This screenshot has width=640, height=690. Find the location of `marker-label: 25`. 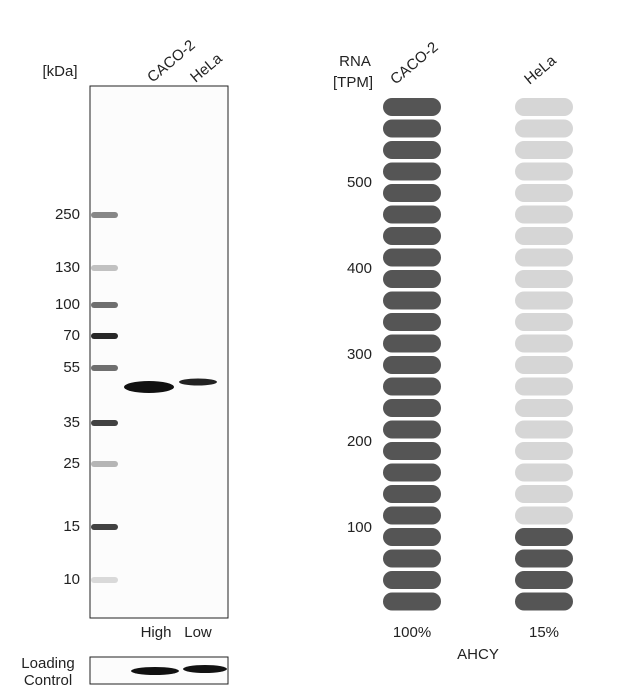

marker-label: 25 is located at coordinates (71, 463).